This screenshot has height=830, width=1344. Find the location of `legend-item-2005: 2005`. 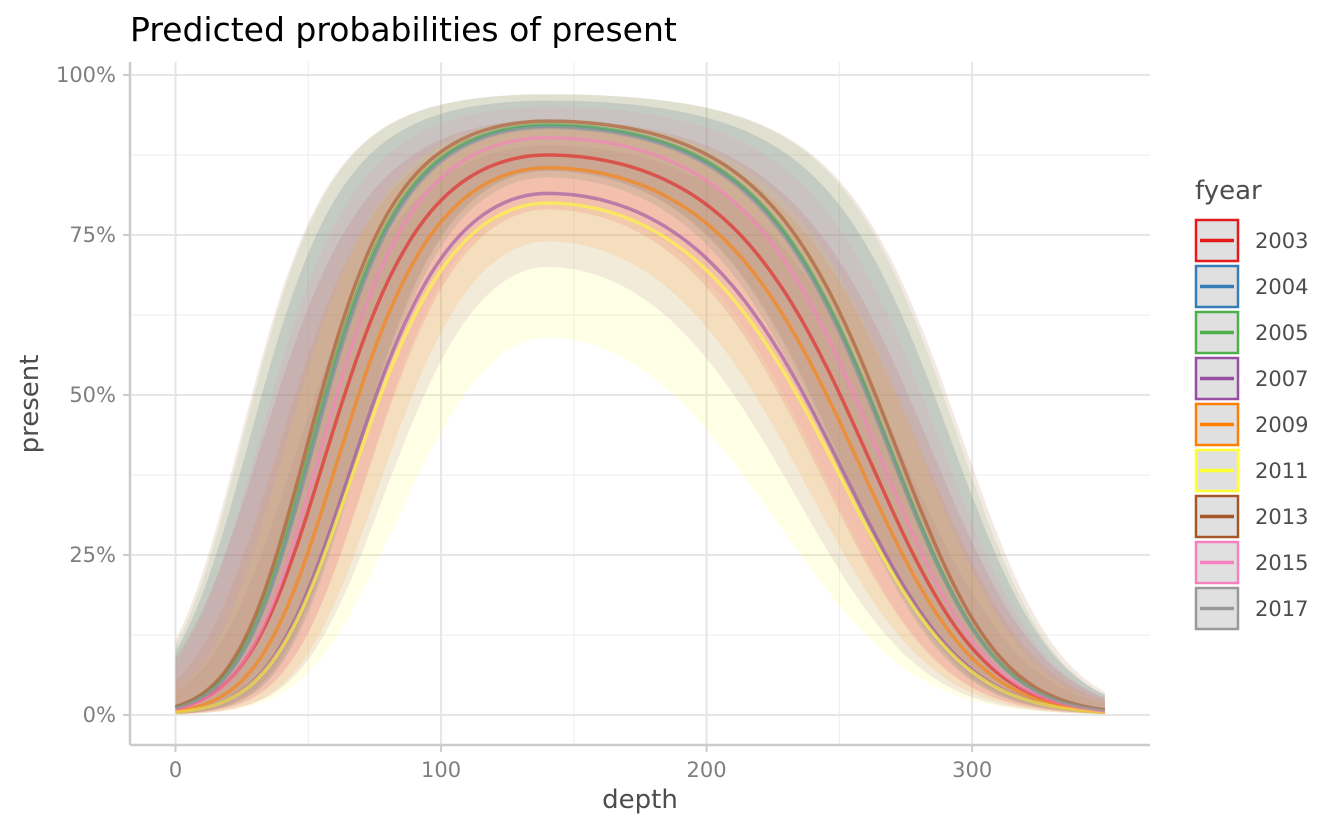

legend-item-2005: 2005 is located at coordinates (1251, 332).